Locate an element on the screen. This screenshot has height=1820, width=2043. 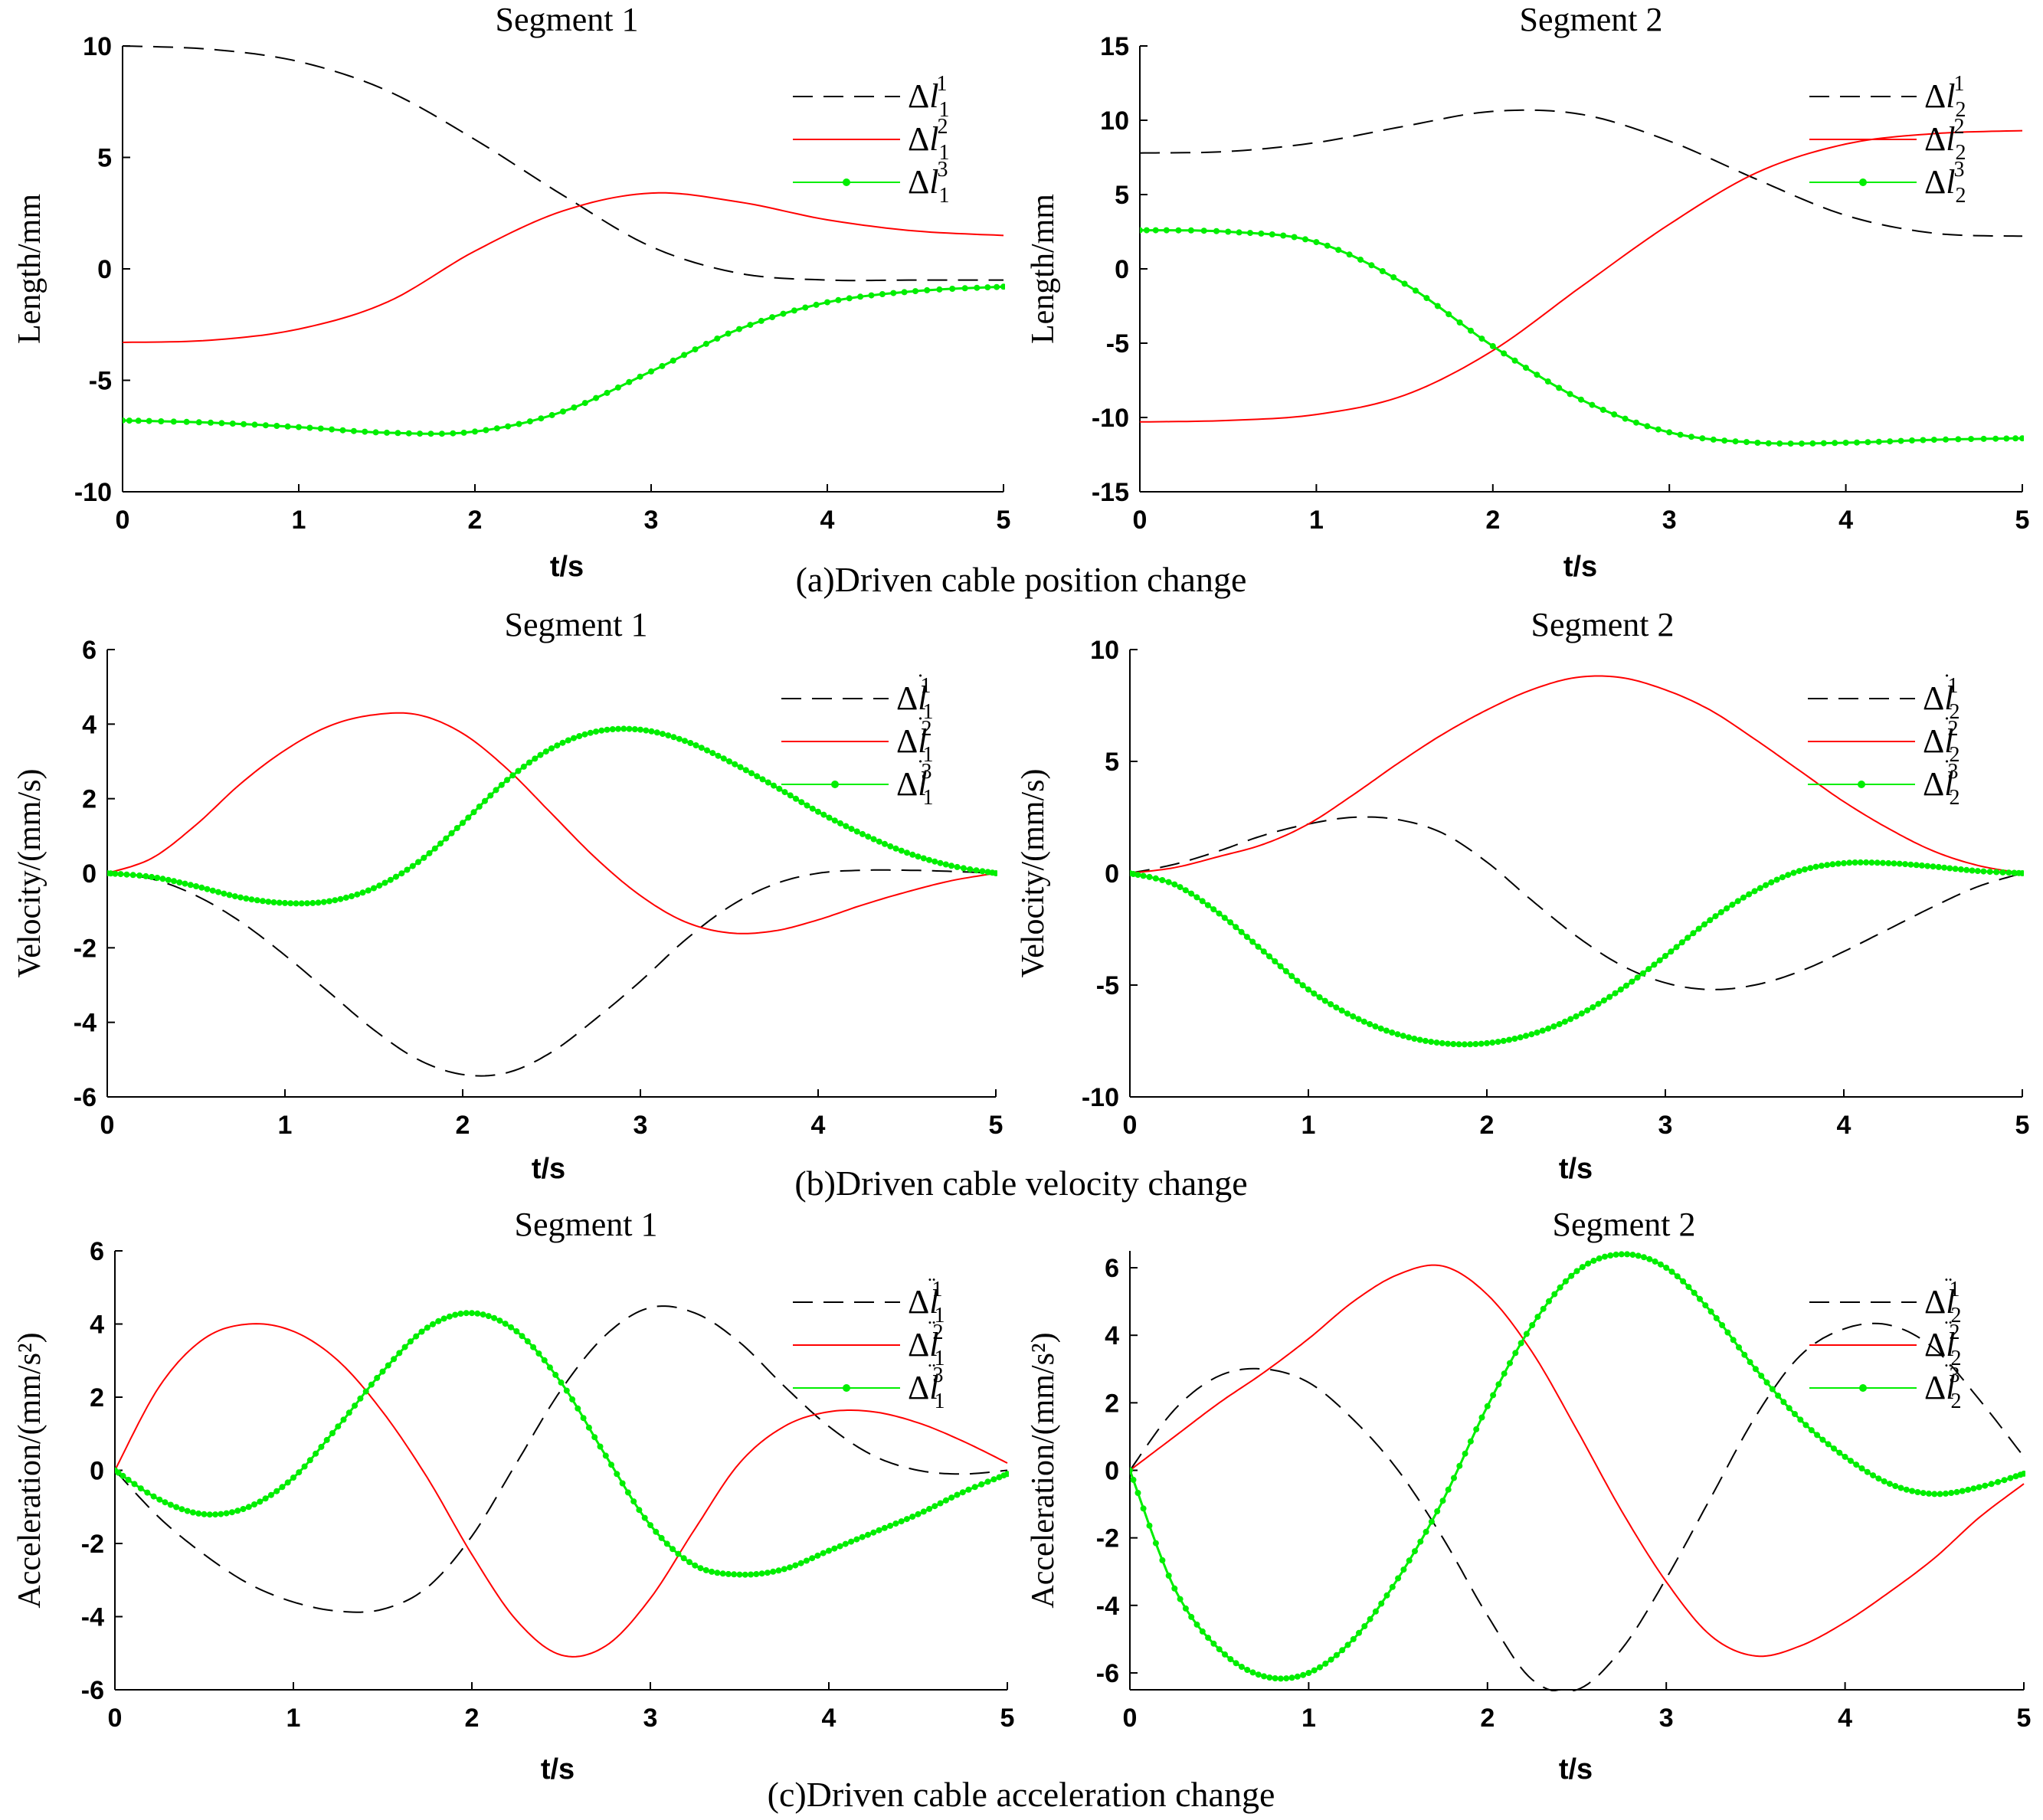
y-tick-label: -6 is located at coordinates (92, 1690).